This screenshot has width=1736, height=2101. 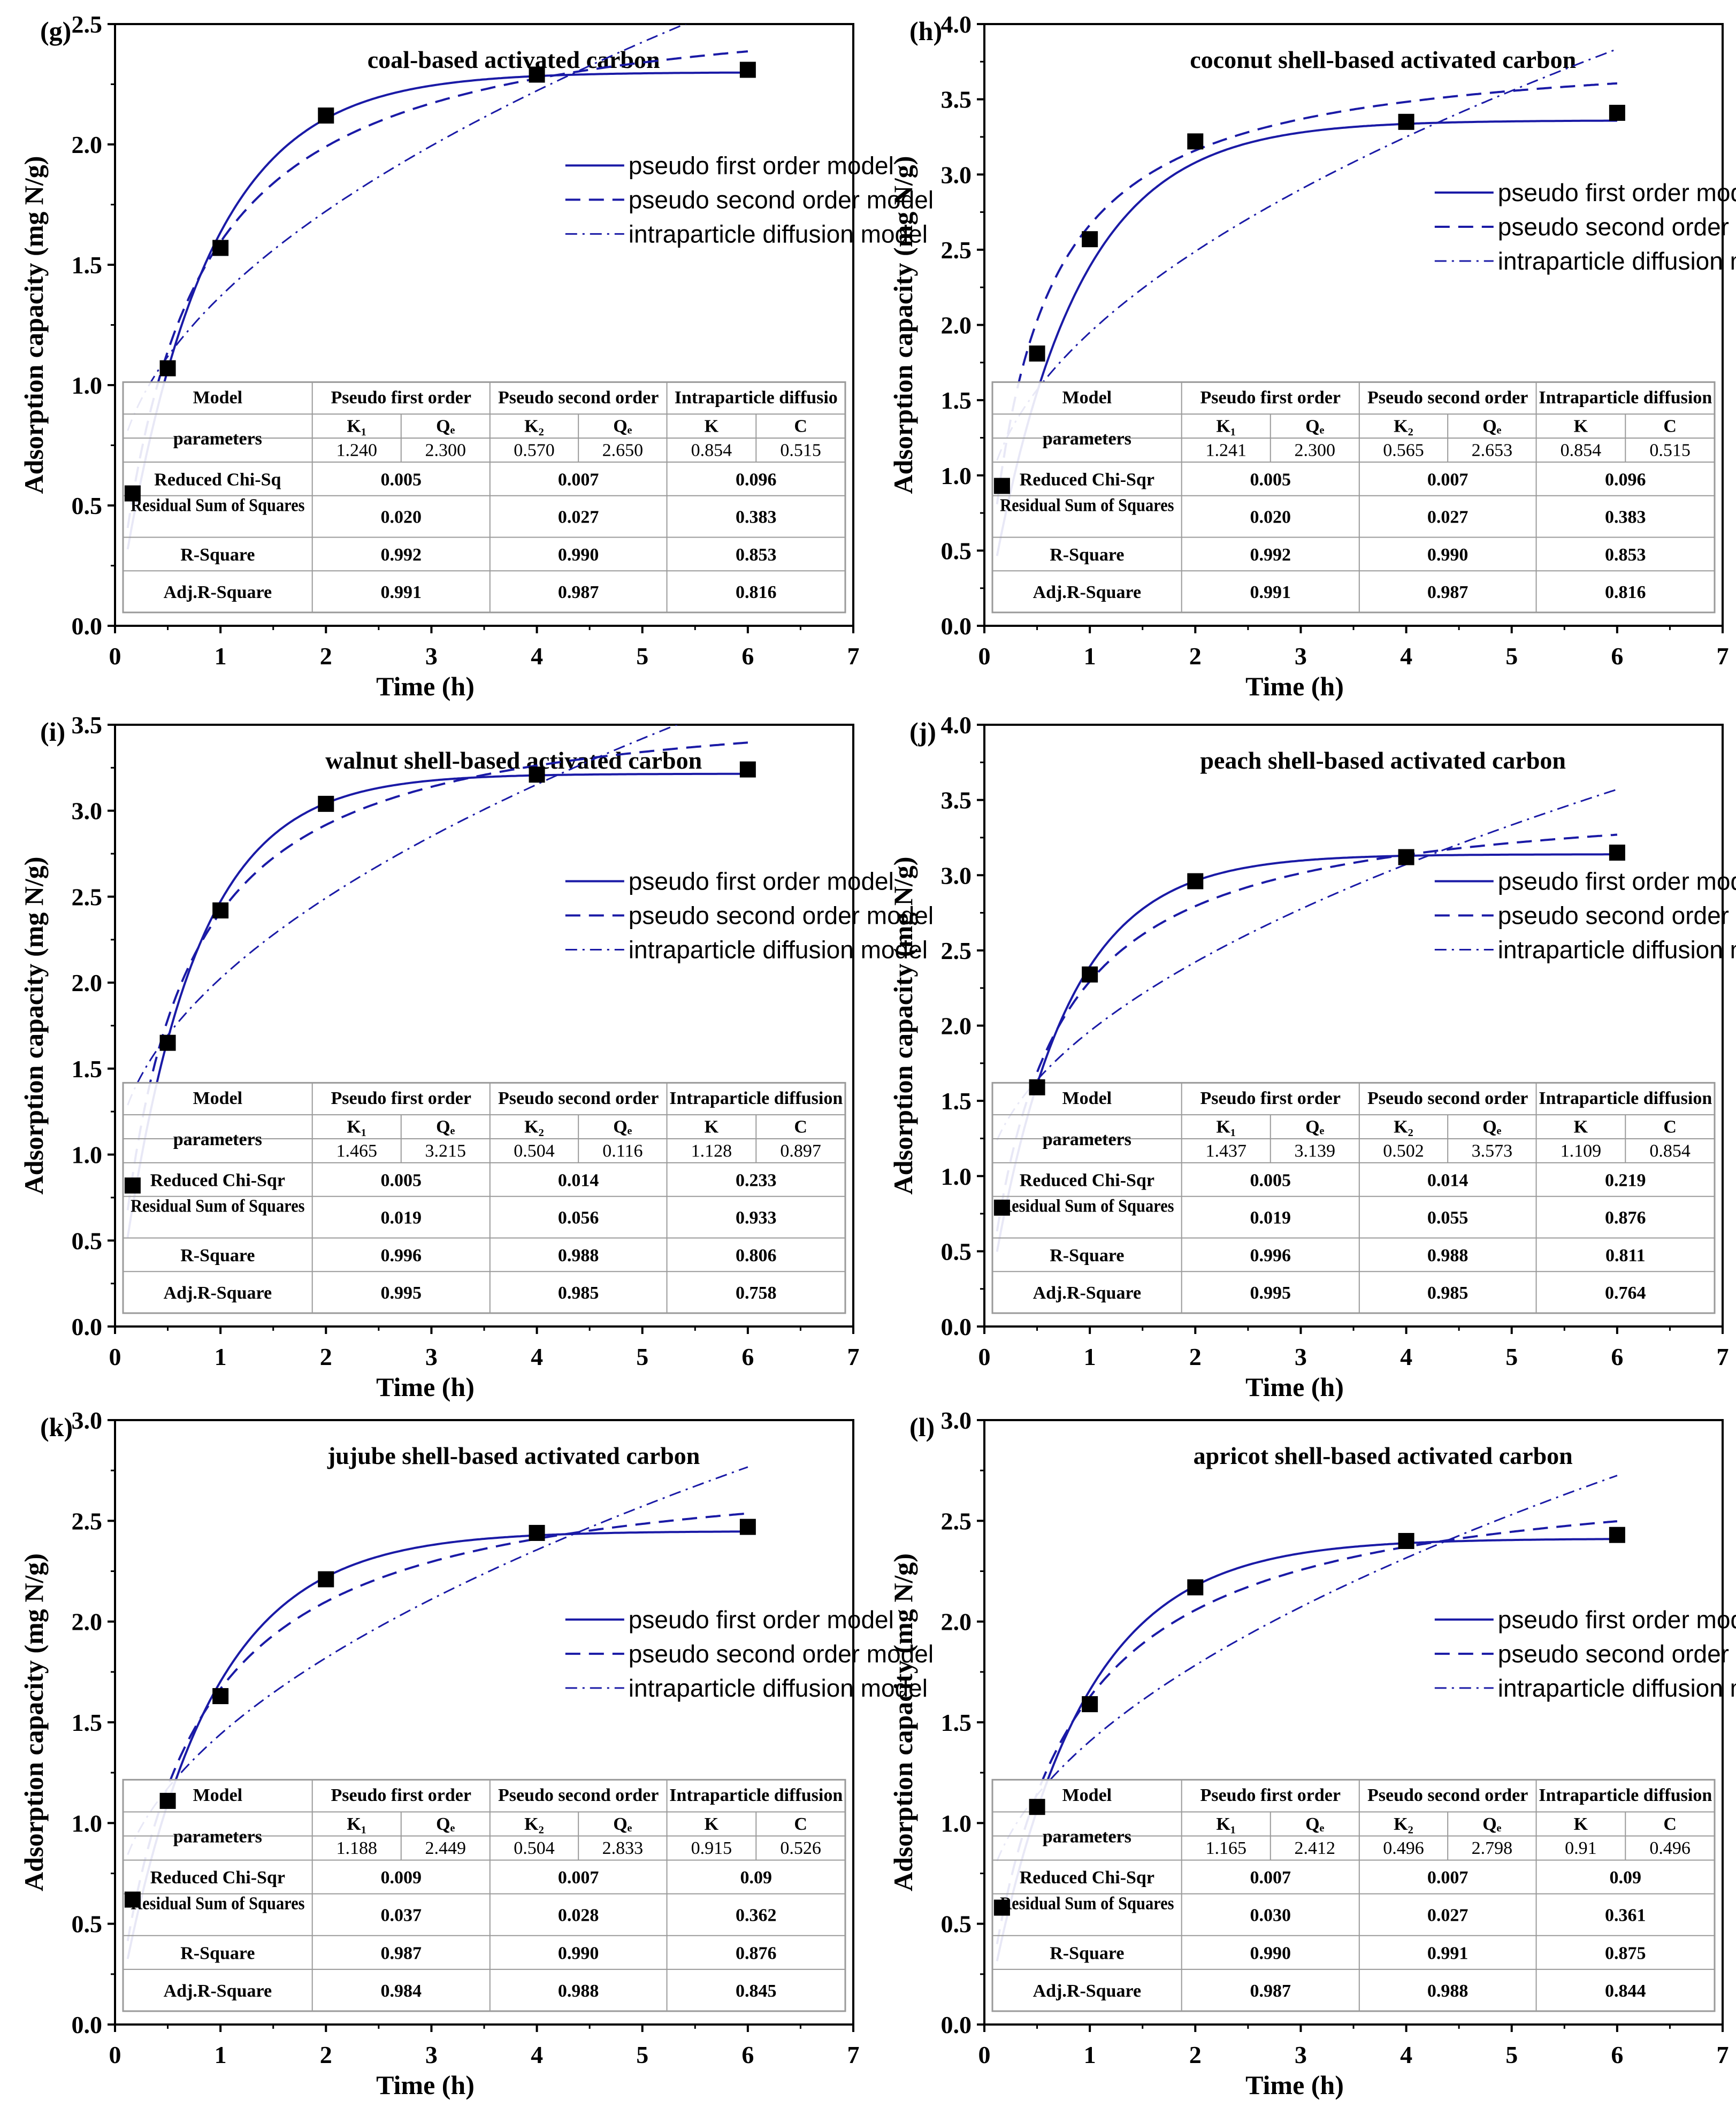 What do you see at coordinates (1617, 1654) in the screenshot?
I see `legend-label-pso: pseudo second order model` at bounding box center [1617, 1654].